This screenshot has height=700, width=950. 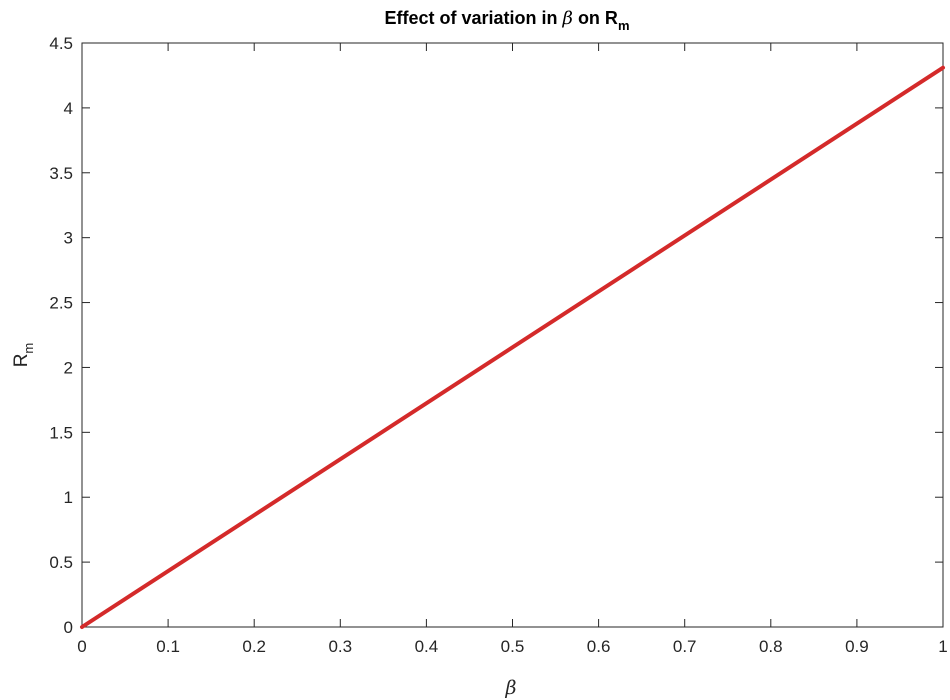 I want to click on chart-title-prefix: Effect of variation in, so click(x=474, y=18).